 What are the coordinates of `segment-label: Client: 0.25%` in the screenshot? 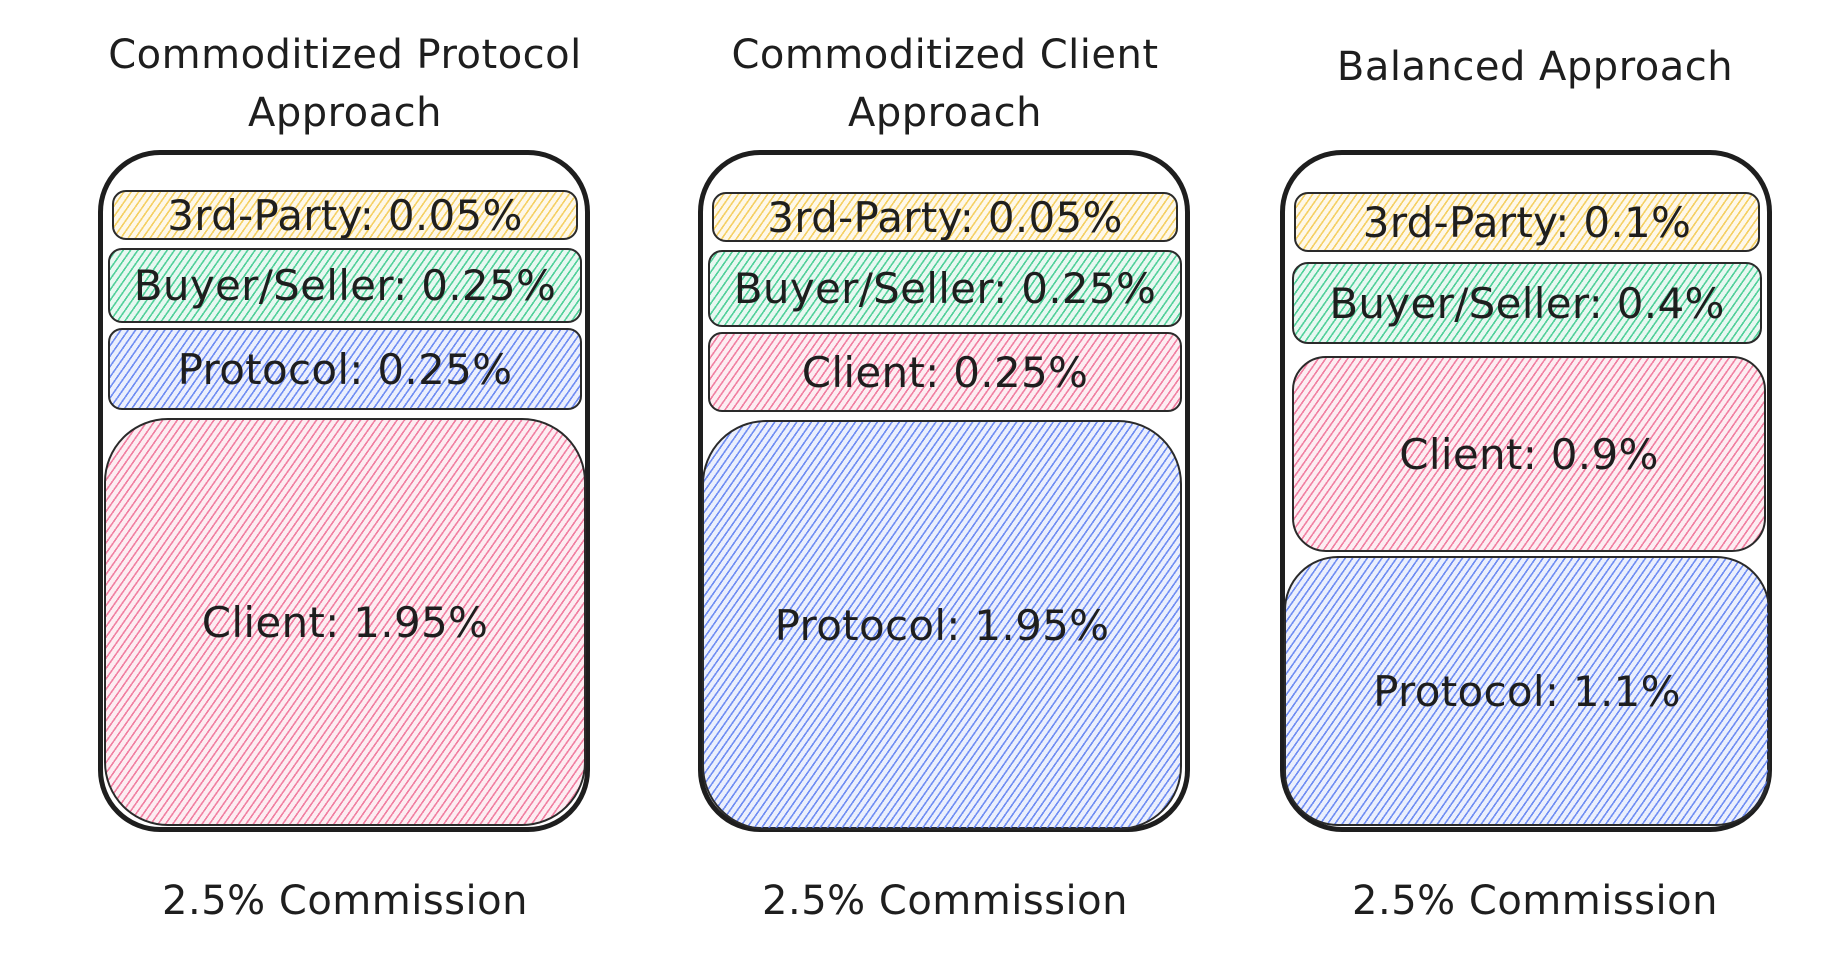 It's located at (945, 372).